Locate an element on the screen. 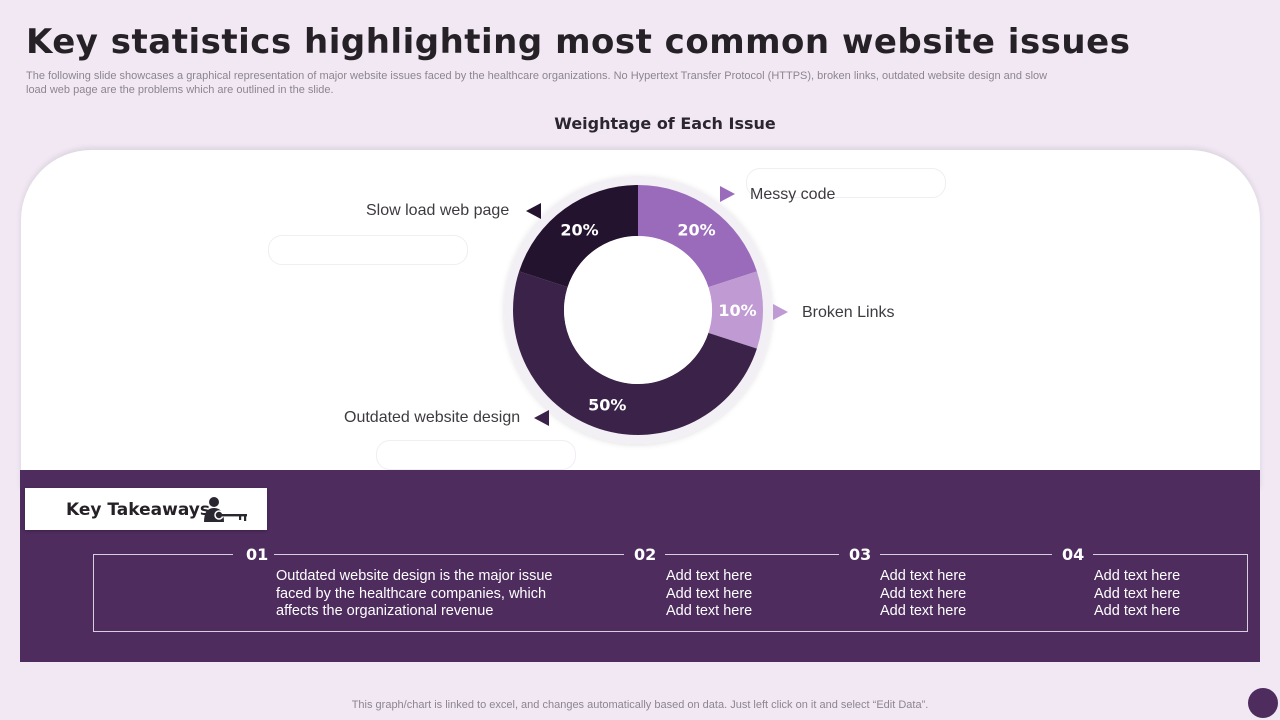 The height and width of the screenshot is (720, 1280). takeaways-frame is located at coordinates (670, 593).